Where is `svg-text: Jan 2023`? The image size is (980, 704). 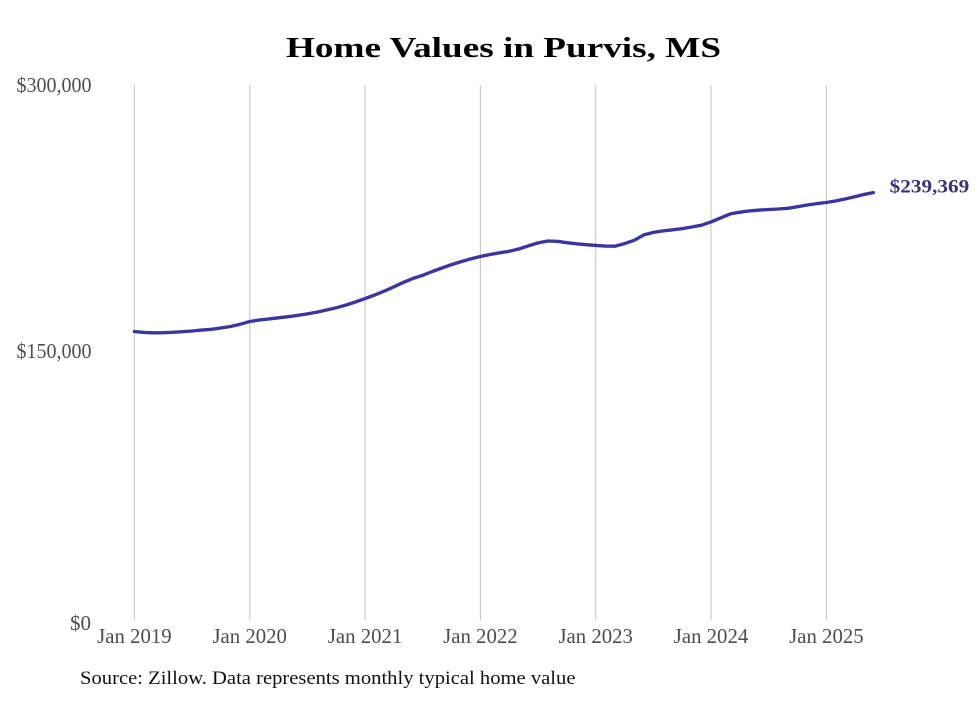
svg-text: Jan 2023 is located at coordinates (595, 636).